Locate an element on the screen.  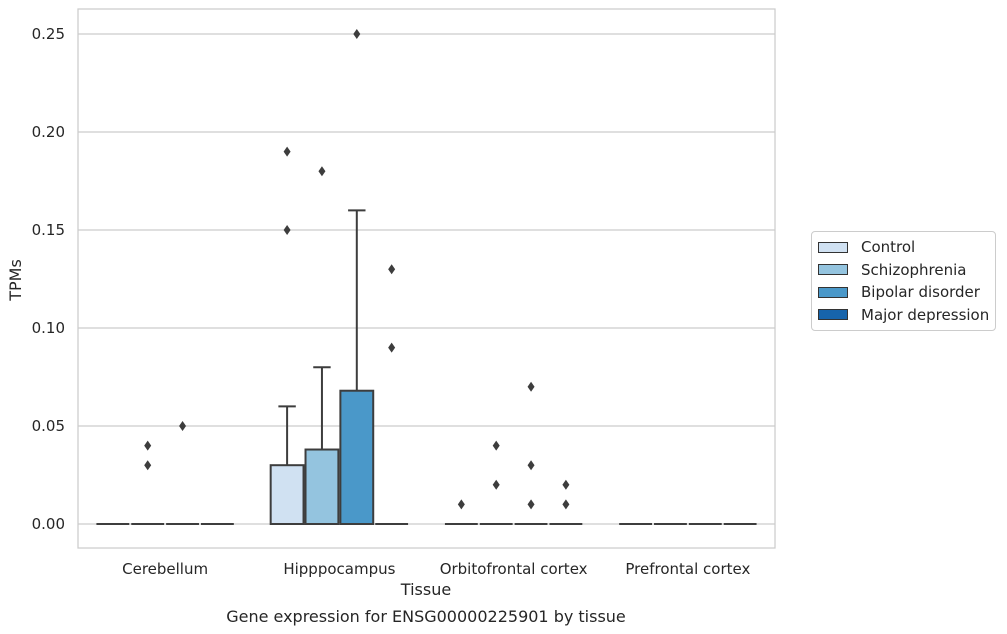
legend-item-control: Control is located at coordinates (903, 247).